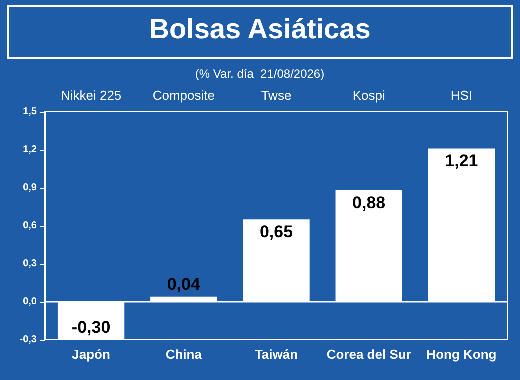 The width and height of the screenshot is (520, 380). Describe the element at coordinates (184, 354) in the screenshot. I see `x-tick-label: China` at that location.